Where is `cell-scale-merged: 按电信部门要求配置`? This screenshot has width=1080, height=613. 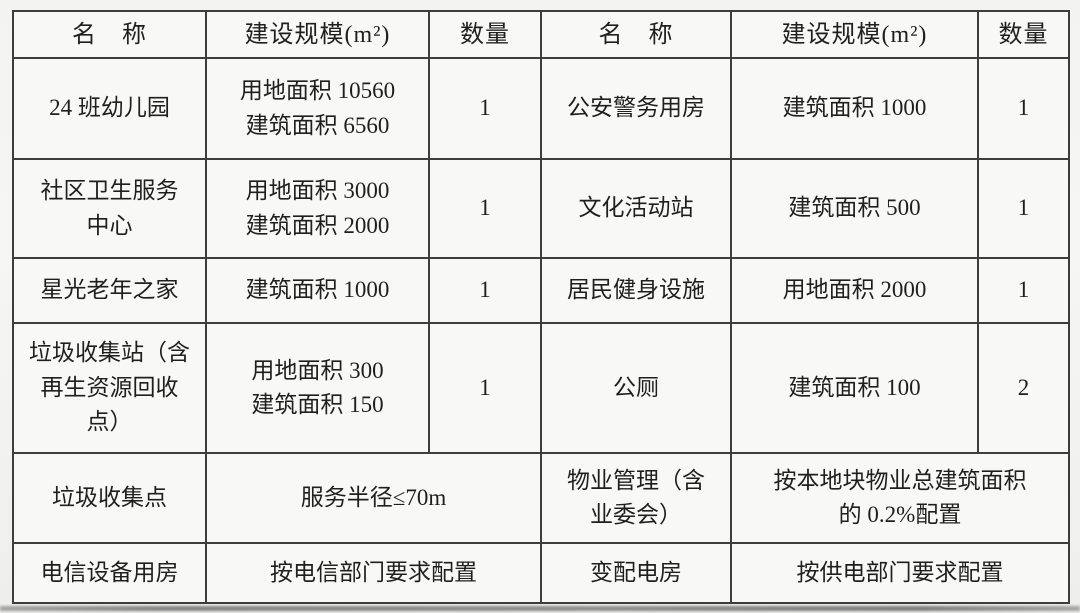 cell-scale-merged: 按电信部门要求配置 is located at coordinates (373, 573).